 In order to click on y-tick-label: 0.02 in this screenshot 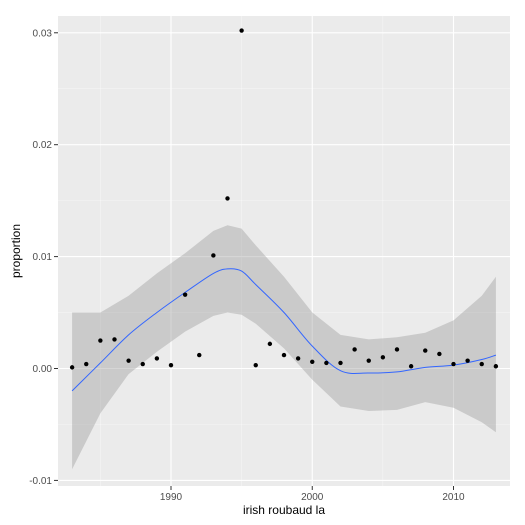, I will do `click(43, 145)`.